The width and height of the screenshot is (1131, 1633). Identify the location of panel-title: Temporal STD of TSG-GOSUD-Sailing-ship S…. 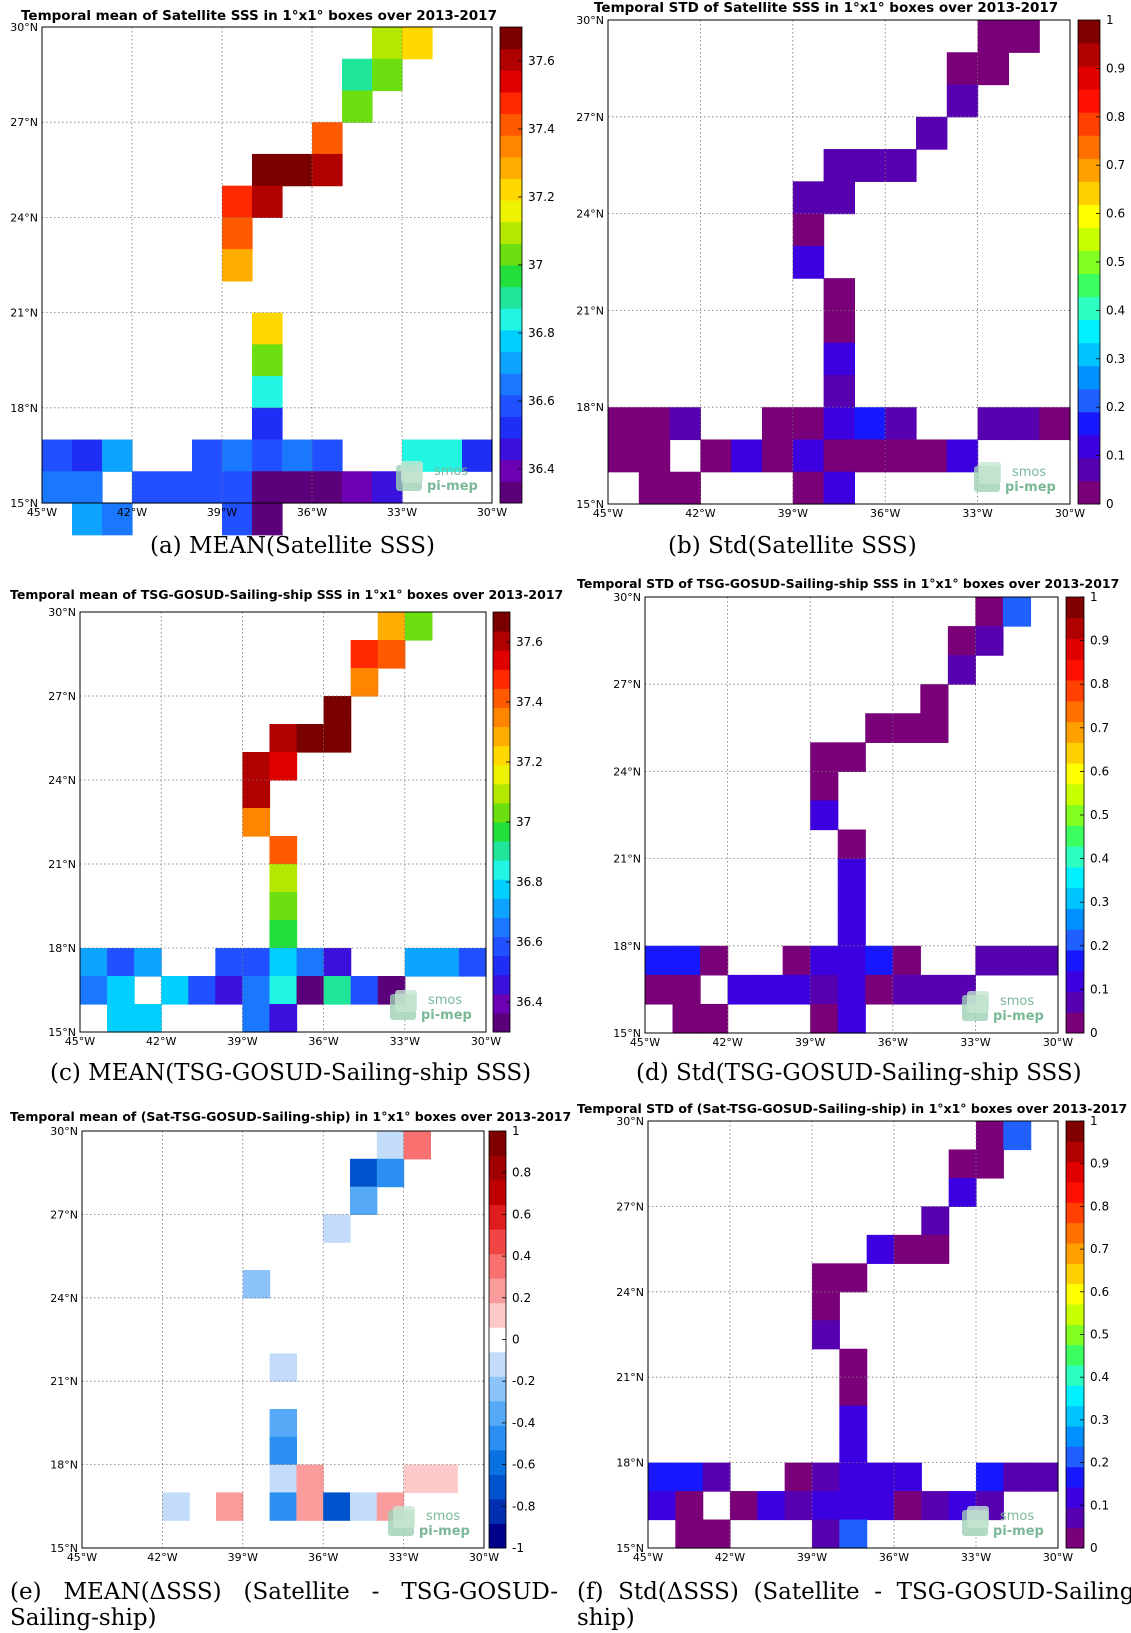
(848, 583).